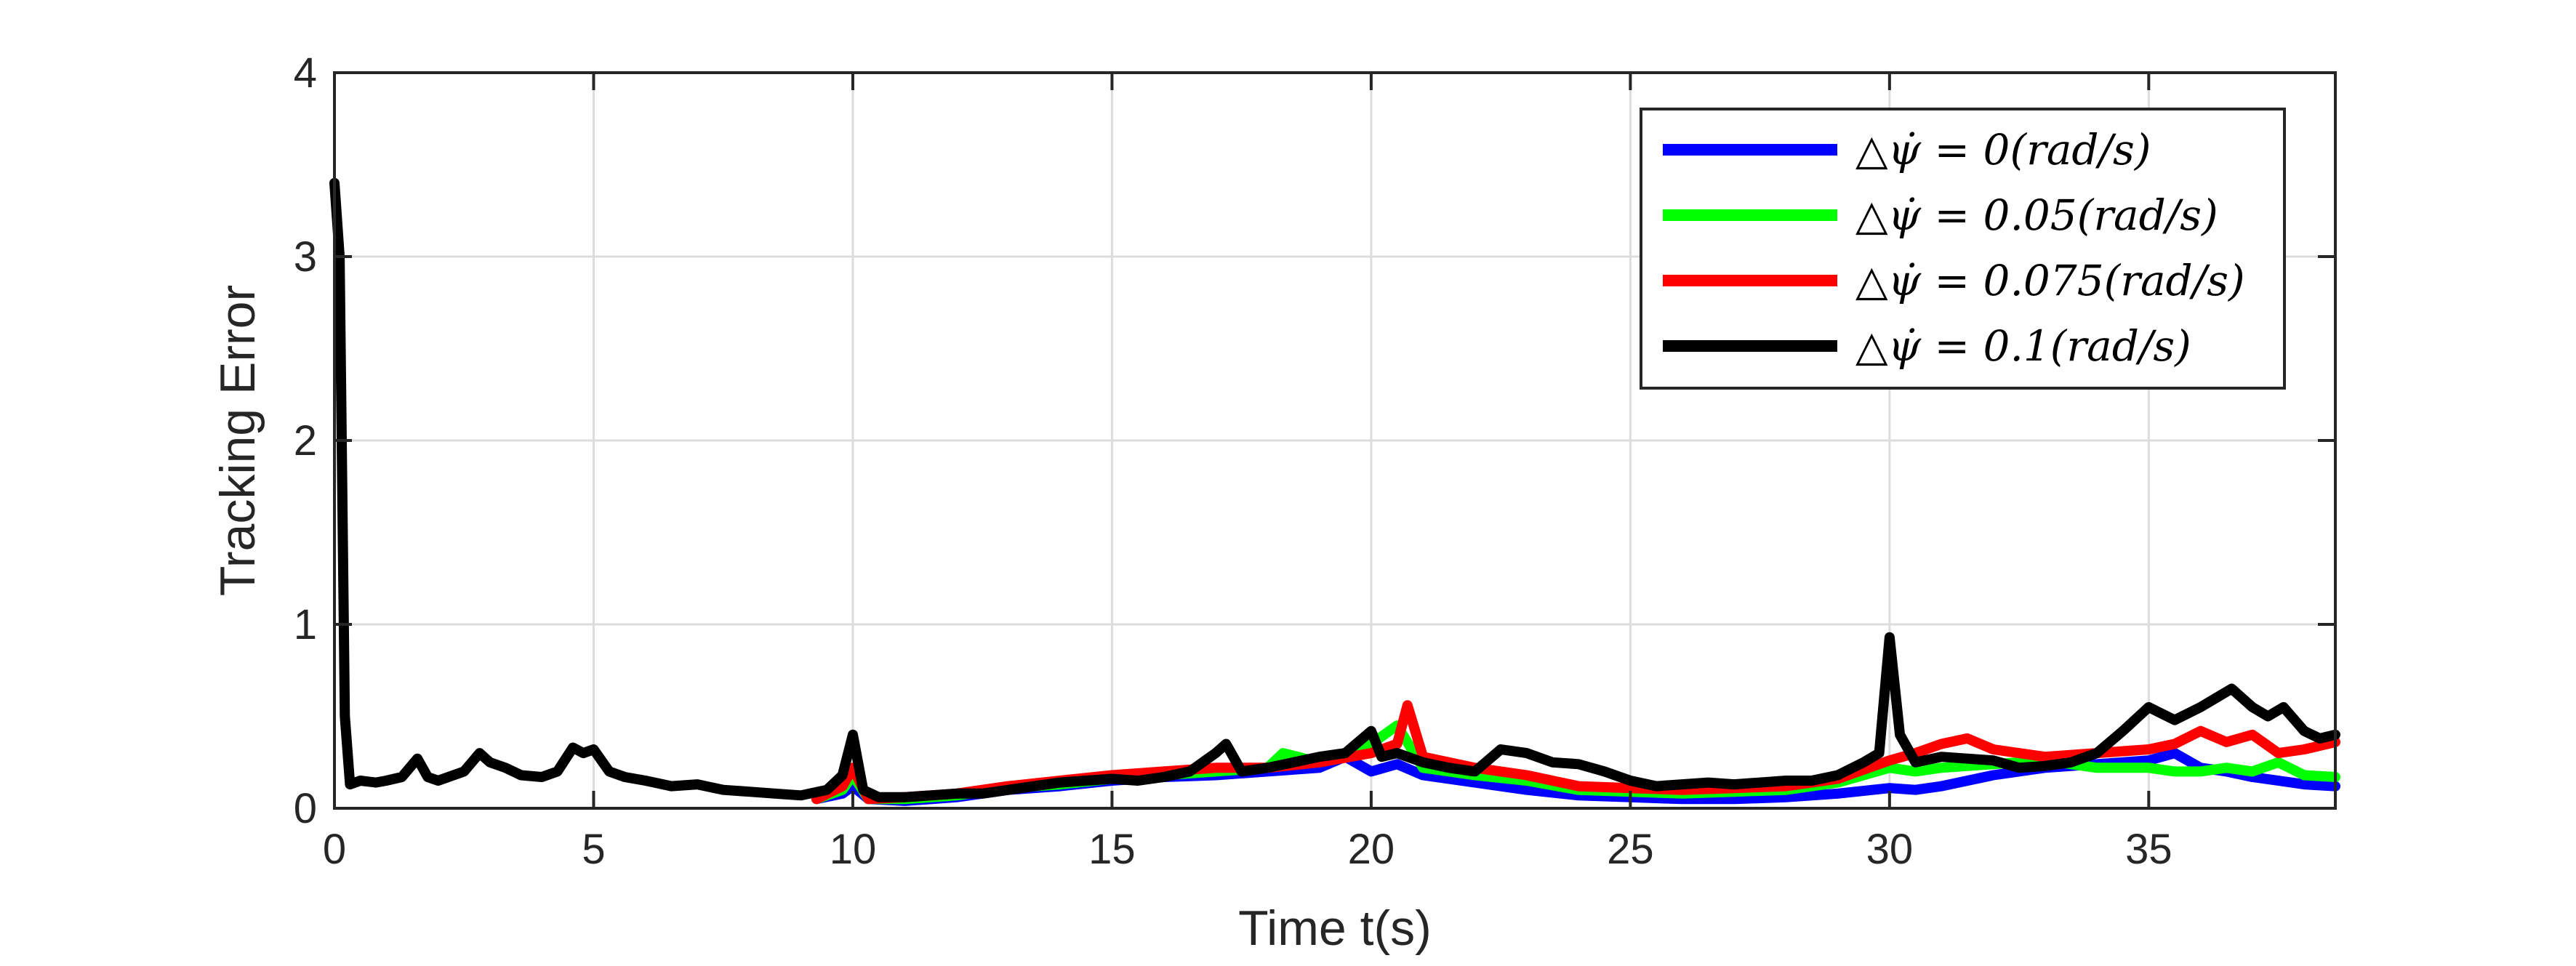  Describe the element at coordinates (305, 624) in the screenshot. I see `y-tick-label: 1` at that location.